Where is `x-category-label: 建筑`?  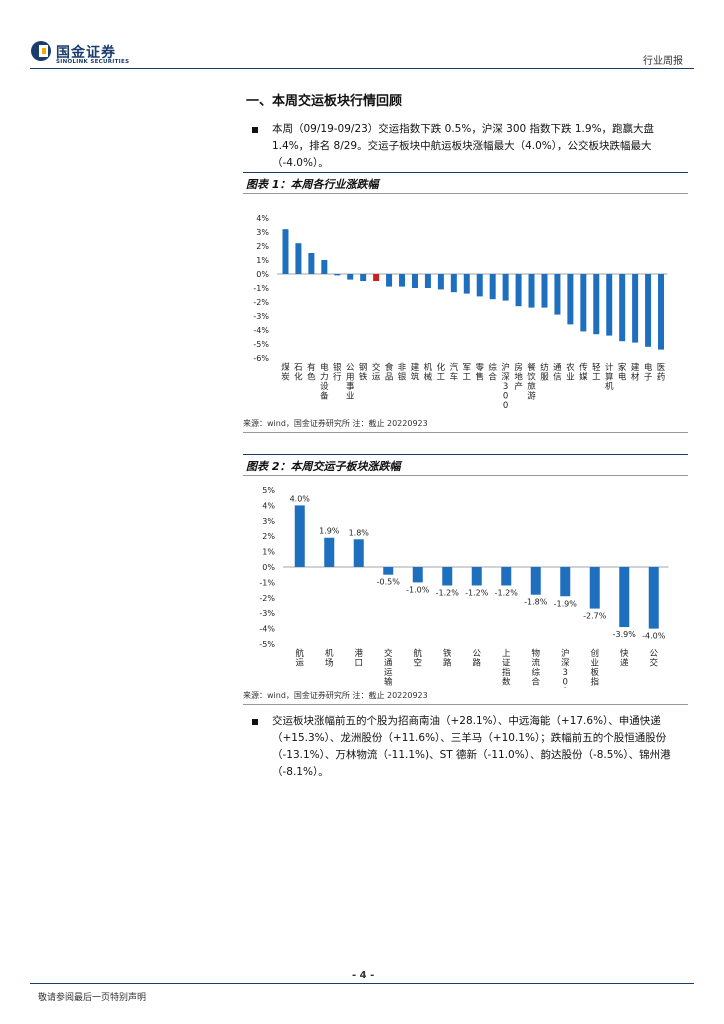 x-category-label: 建筑 is located at coordinates (415, 372).